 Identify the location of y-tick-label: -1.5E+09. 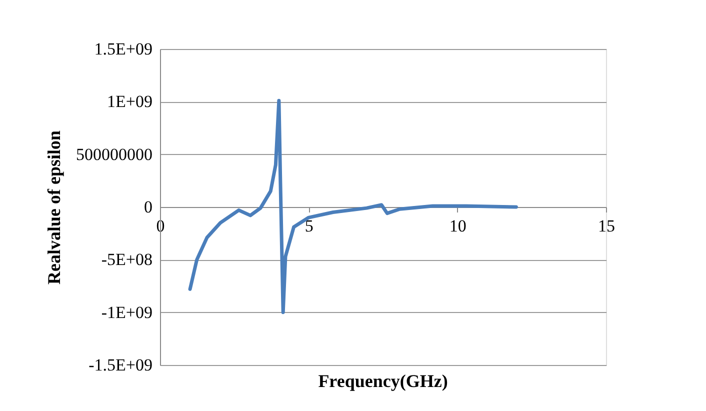
(120, 365).